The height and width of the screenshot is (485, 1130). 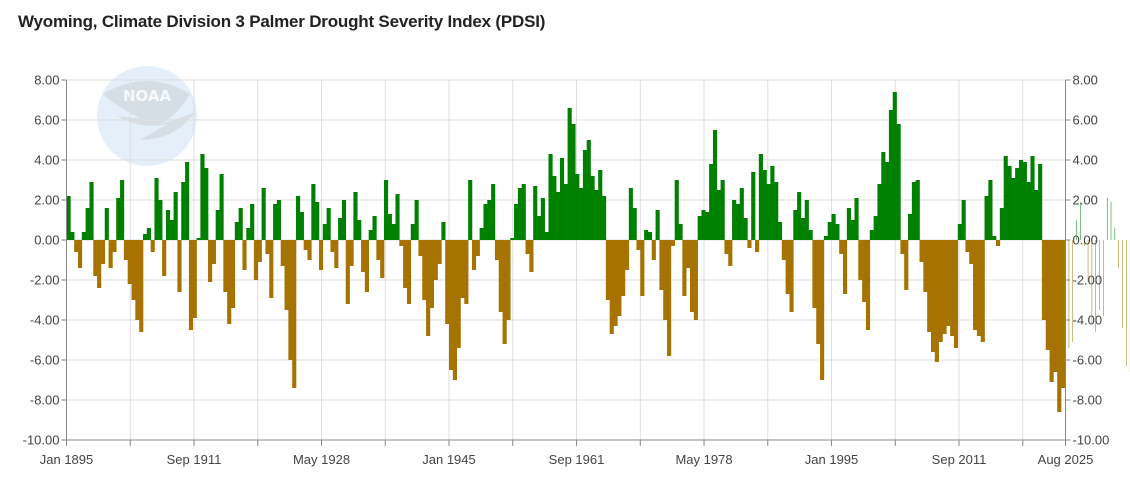 I want to click on y-tick-label-left: 6.00, so click(x=46, y=120).